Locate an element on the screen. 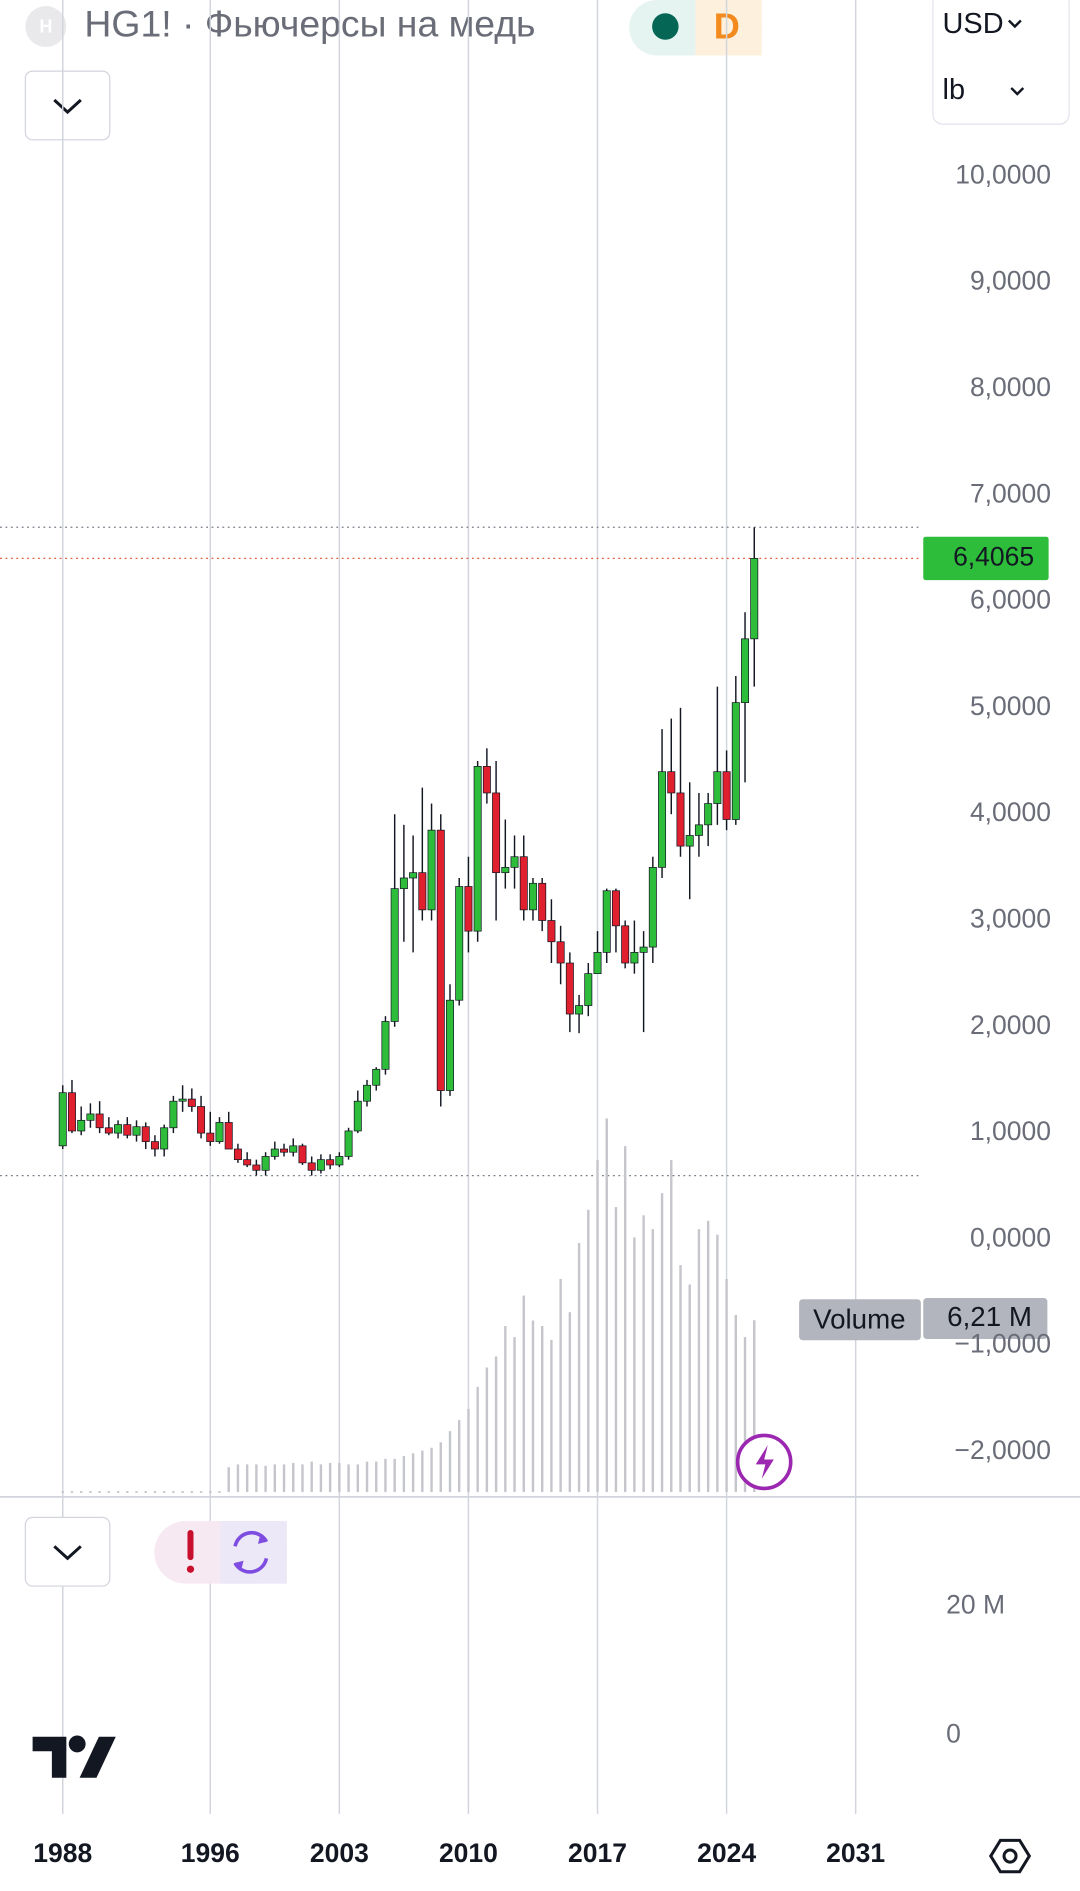 This screenshot has height=1891, width=1080. symbol-logo is located at coordinates (46, 27).